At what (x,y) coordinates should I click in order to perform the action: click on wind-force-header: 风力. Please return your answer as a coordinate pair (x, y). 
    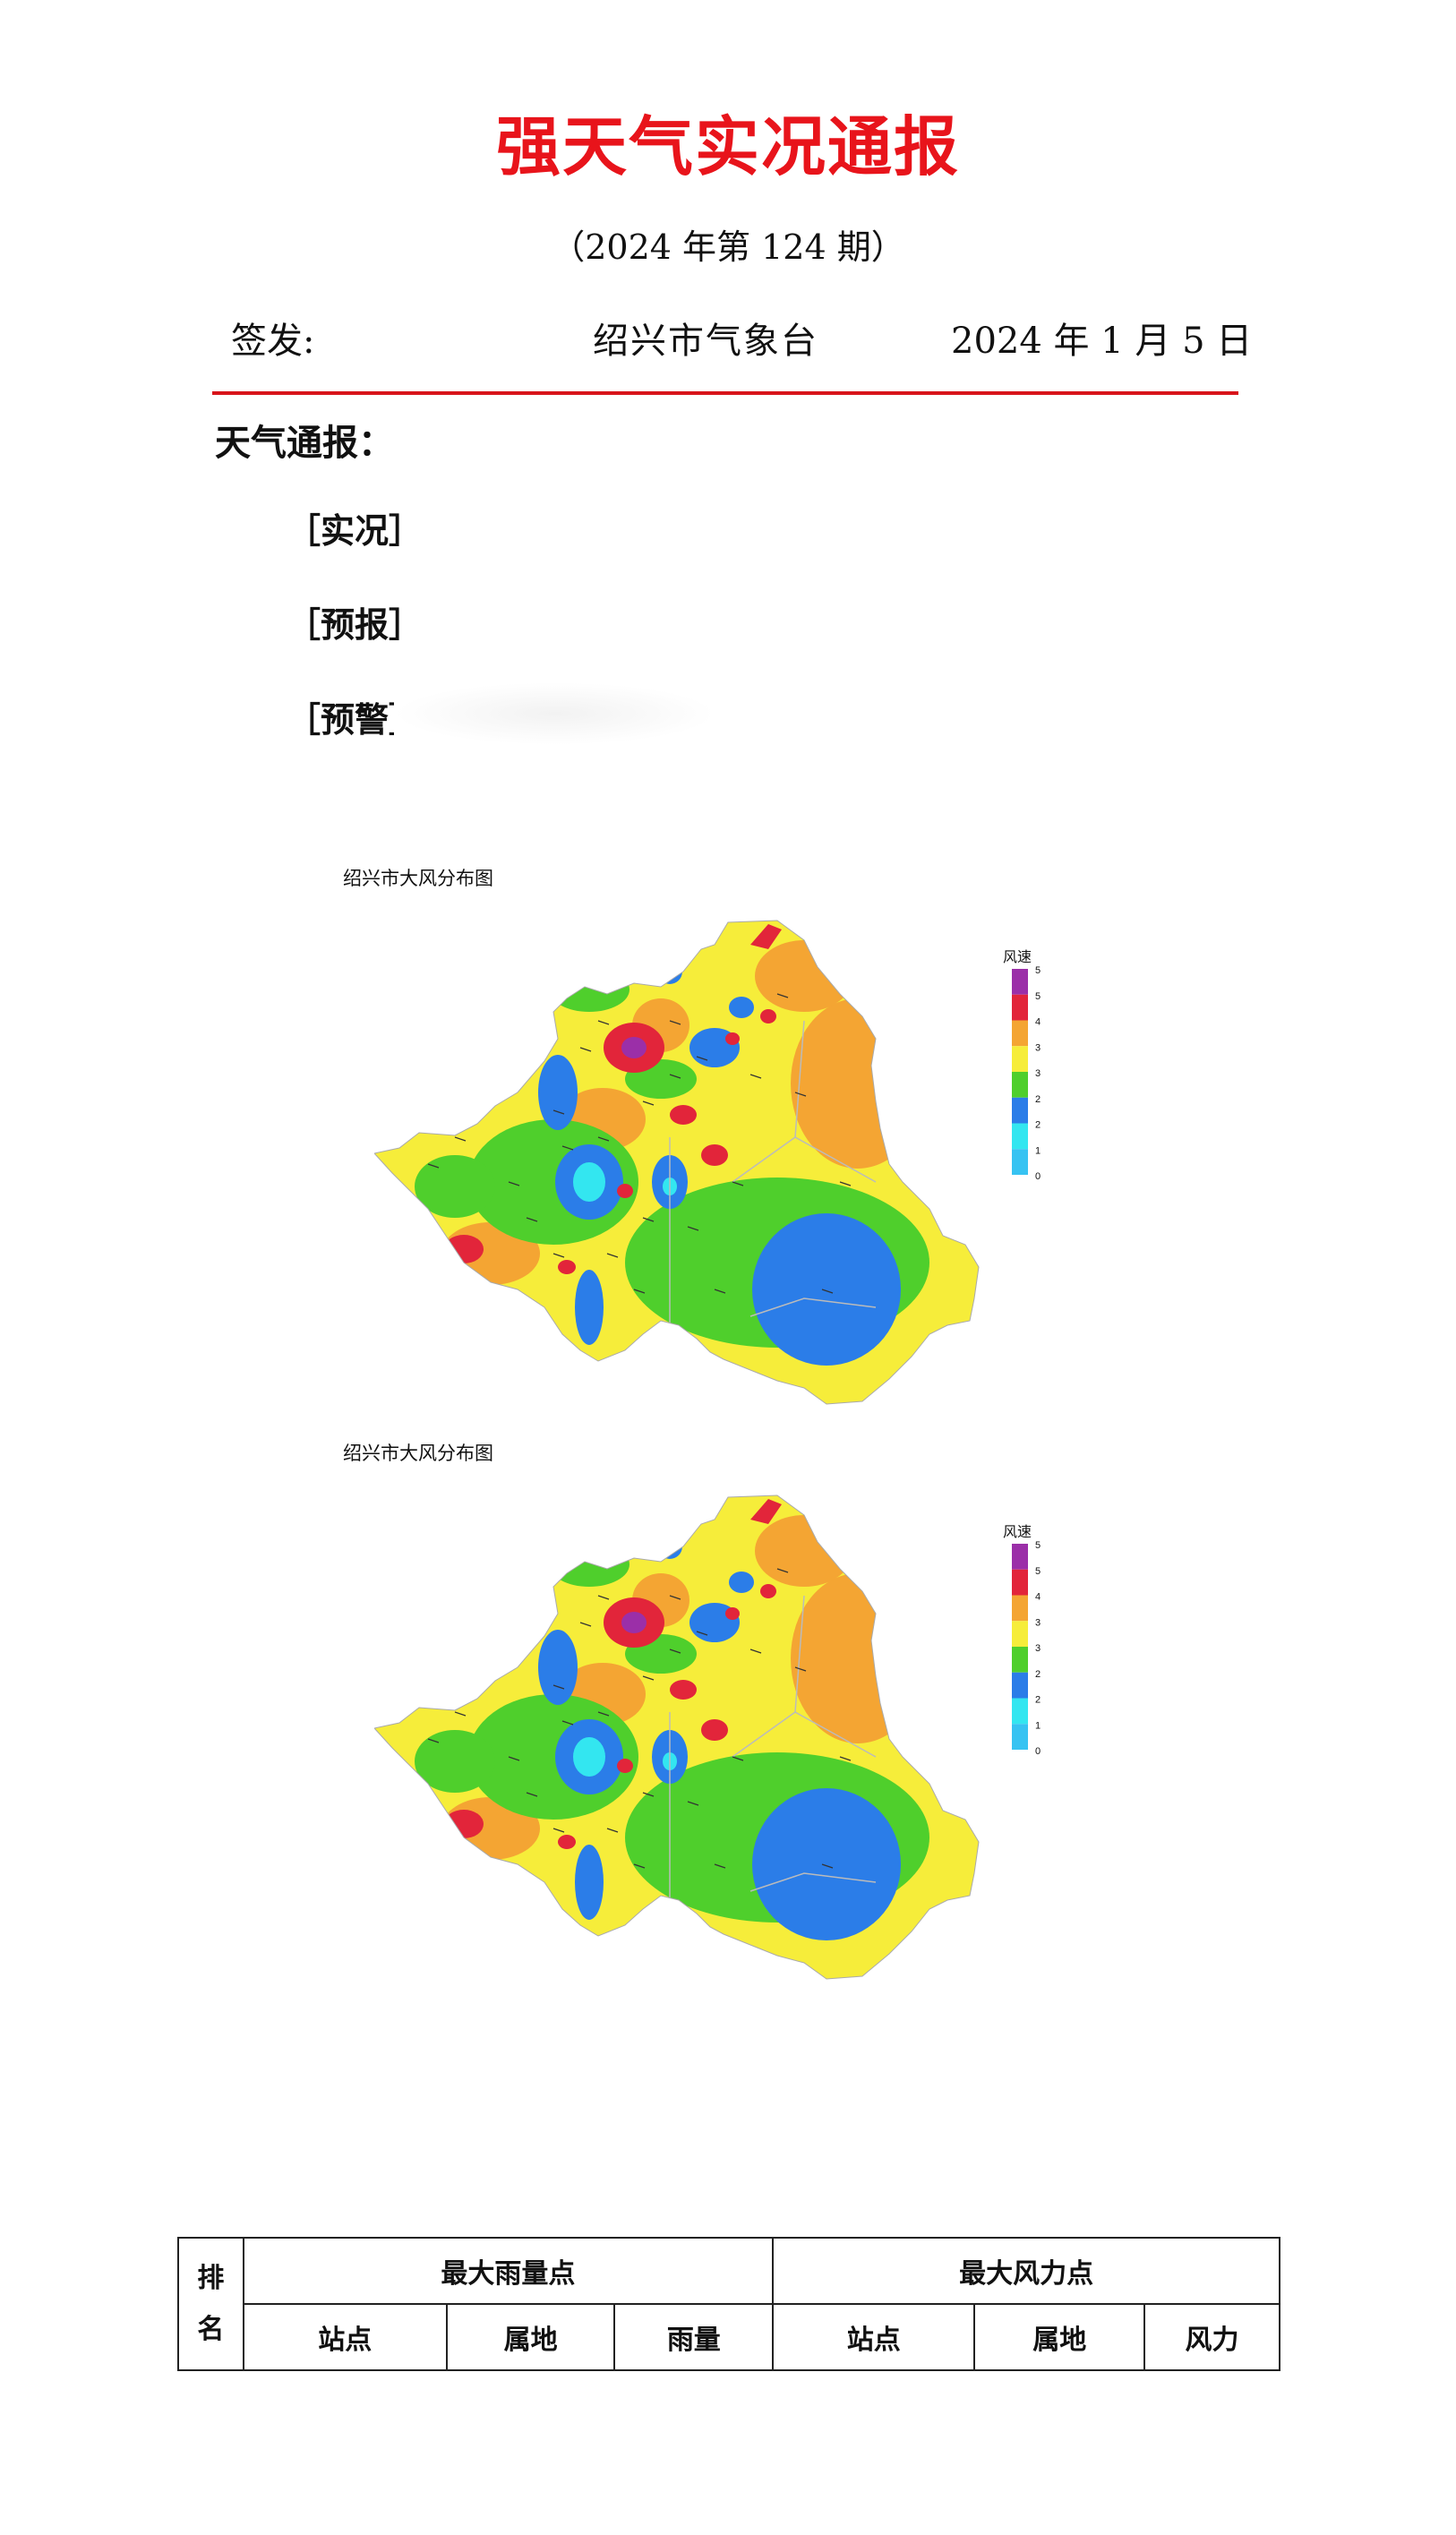
    Looking at the image, I should click on (1211, 2337).